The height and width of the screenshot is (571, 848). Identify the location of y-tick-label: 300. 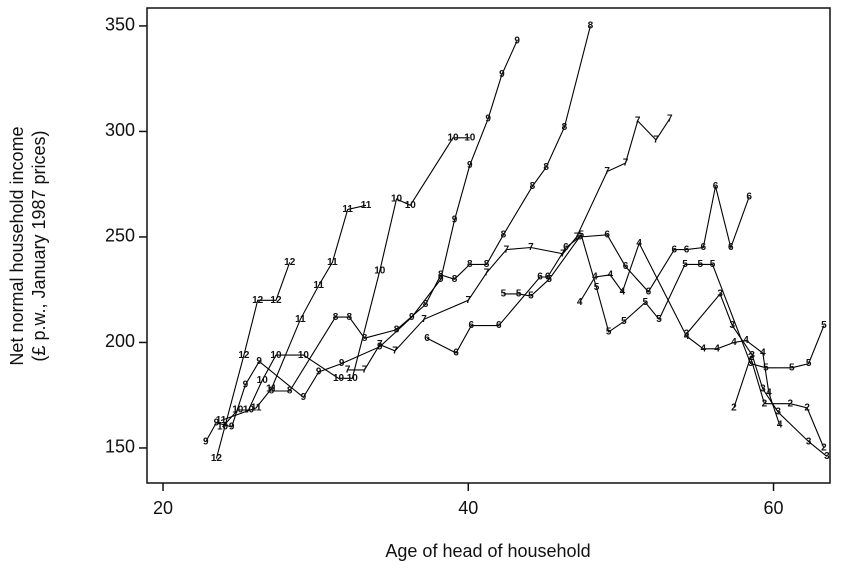
(120, 130).